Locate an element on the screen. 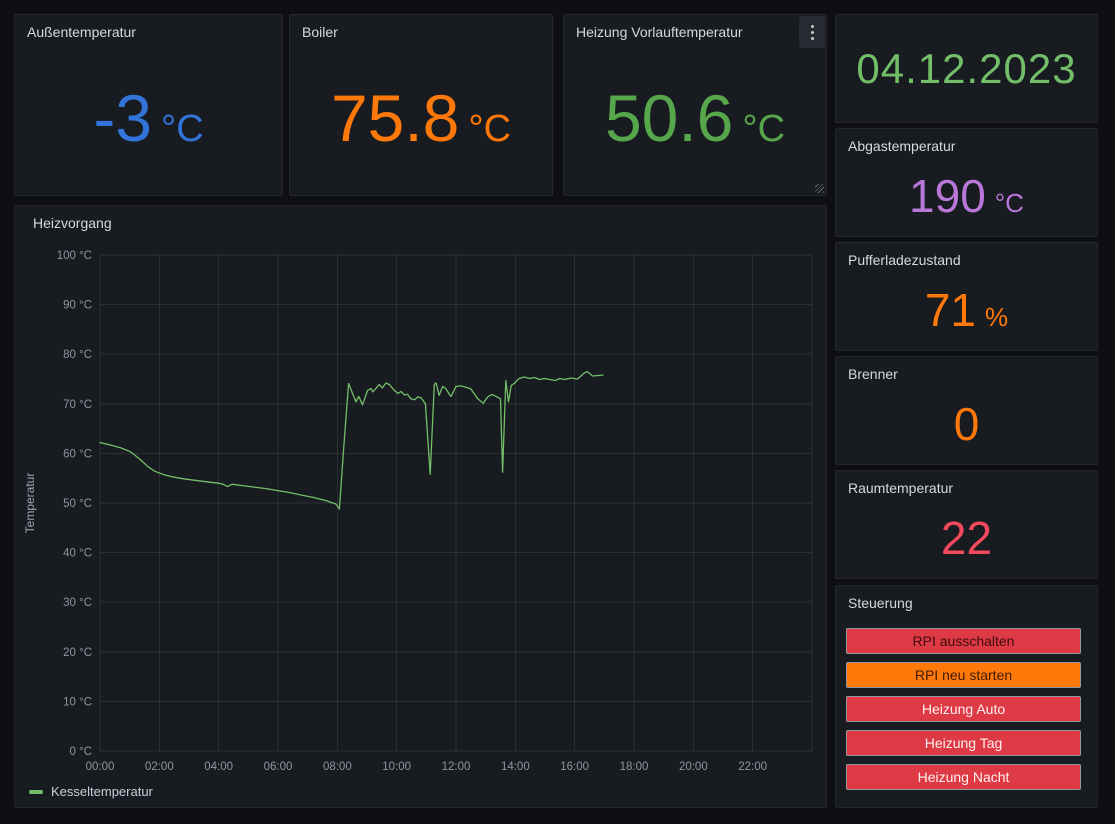  date-value: 04.12.2023 is located at coordinates (966, 68).